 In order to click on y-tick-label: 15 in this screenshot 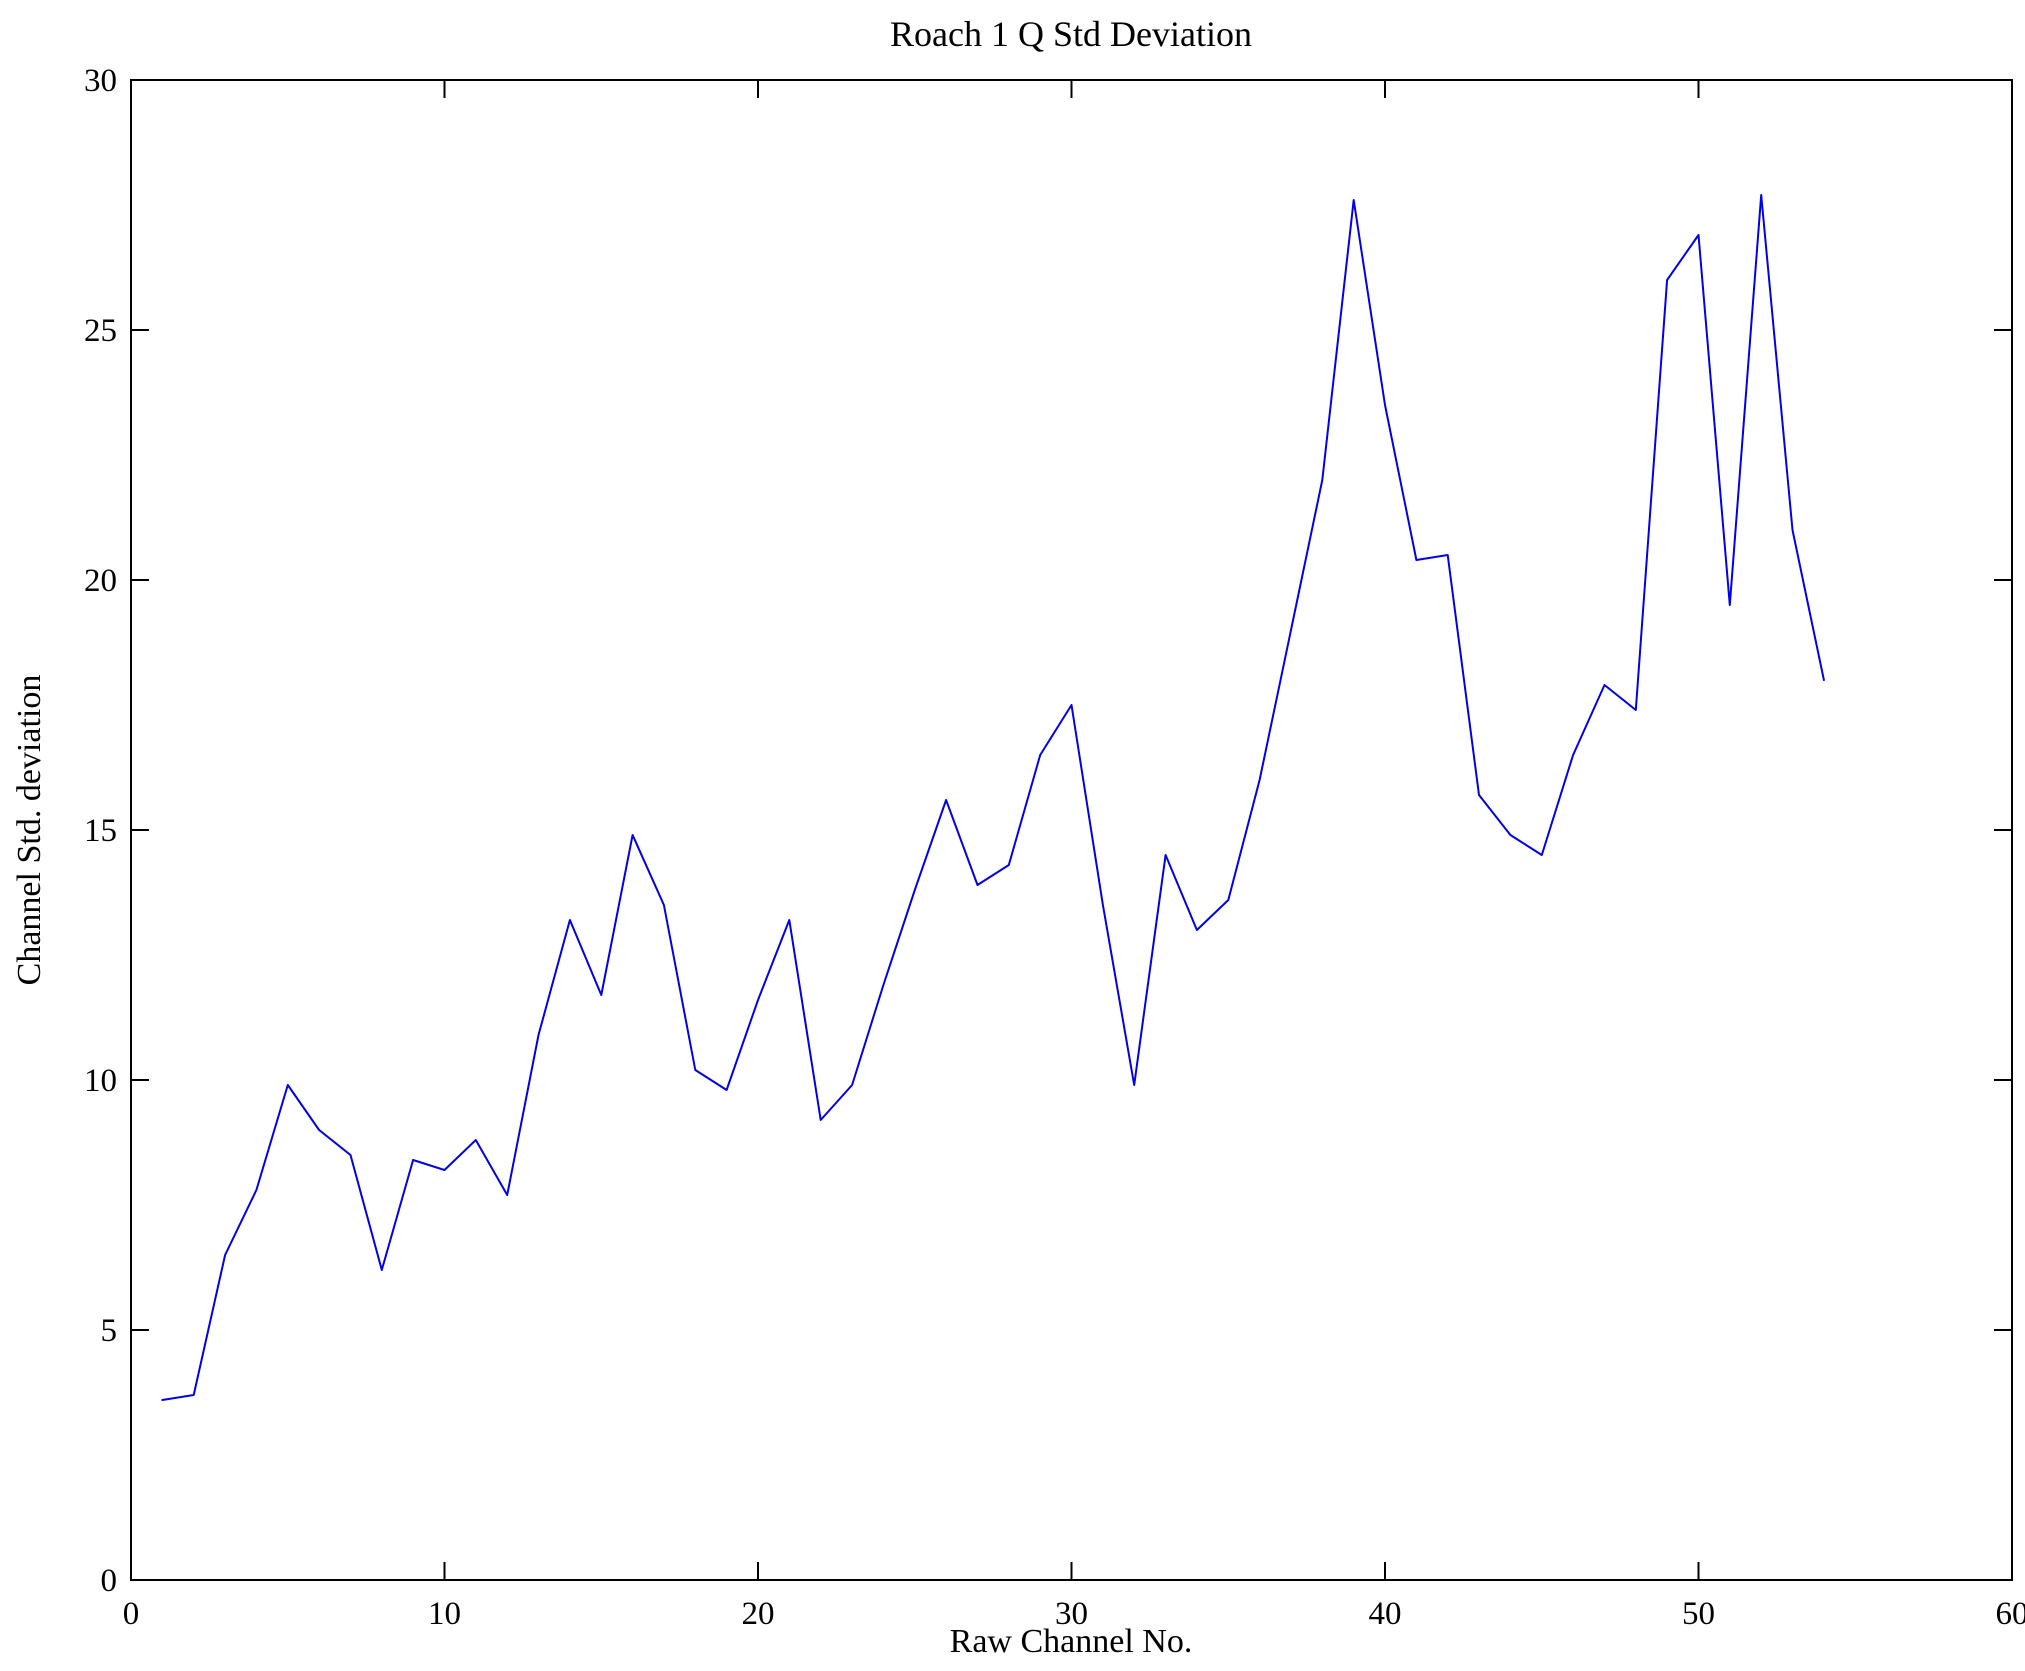, I will do `click(100, 831)`.